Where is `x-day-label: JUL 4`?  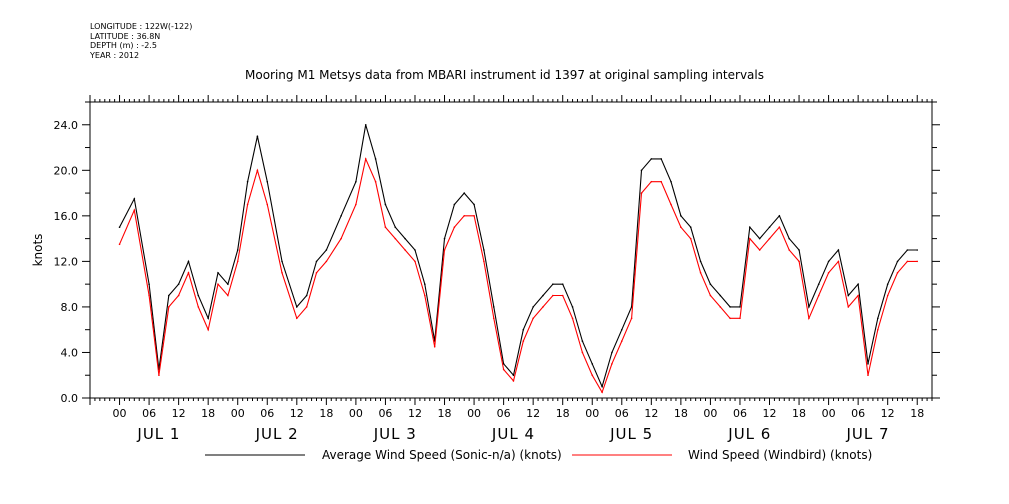
x-day-label: JUL 4 is located at coordinates (513, 434).